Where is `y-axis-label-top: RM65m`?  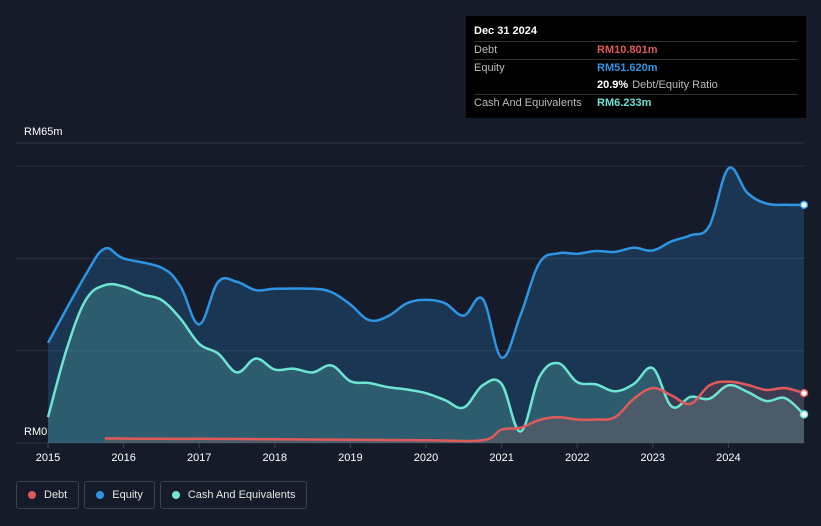 y-axis-label-top: RM65m is located at coordinates (43, 132).